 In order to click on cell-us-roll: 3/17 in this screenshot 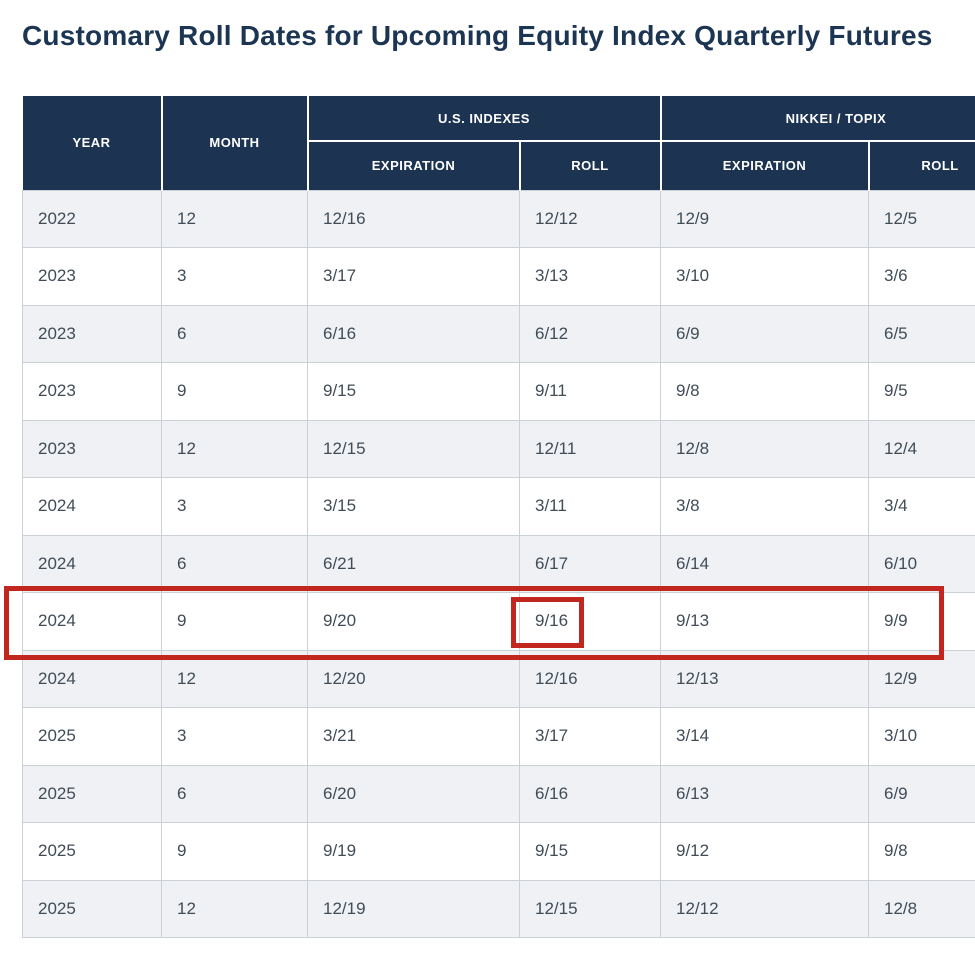, I will do `click(590, 736)`.